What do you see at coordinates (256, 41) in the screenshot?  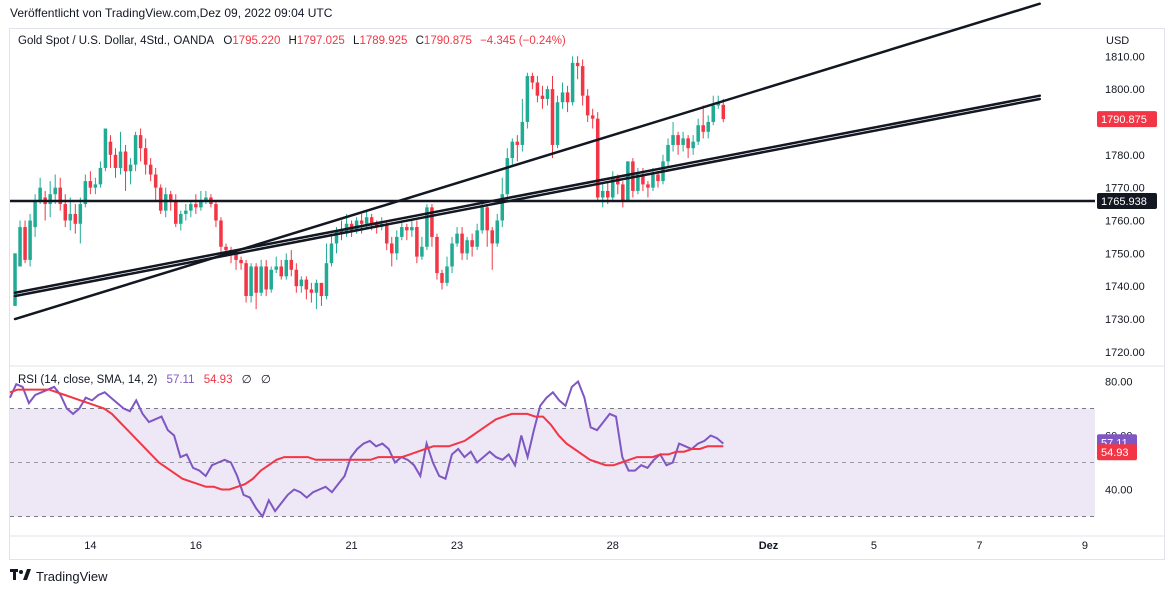 I see `open-value: 1795.220` at bounding box center [256, 41].